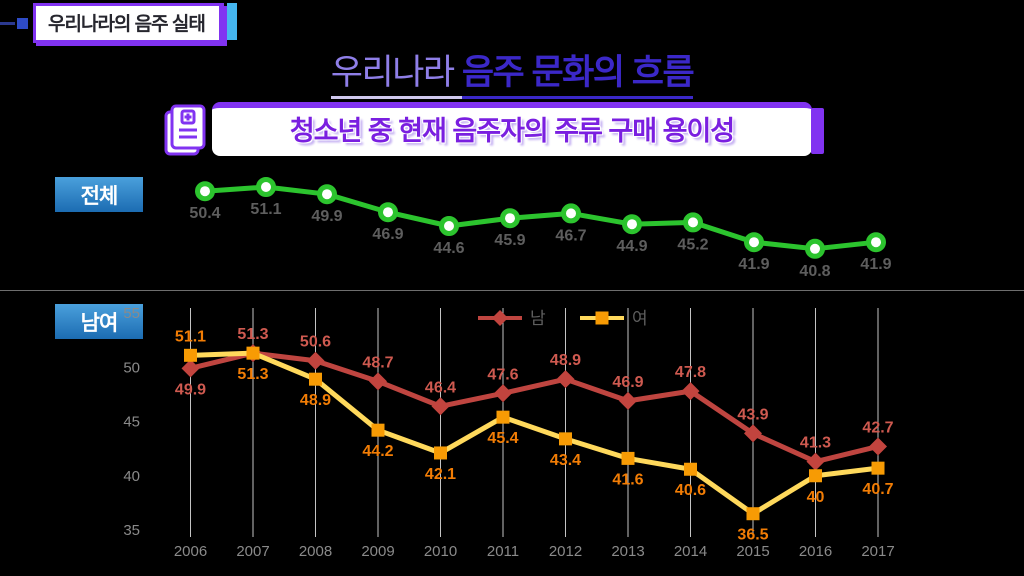 Image resolution: width=1024 pixels, height=576 pixels. I want to click on male-point-2012, so click(565, 379).